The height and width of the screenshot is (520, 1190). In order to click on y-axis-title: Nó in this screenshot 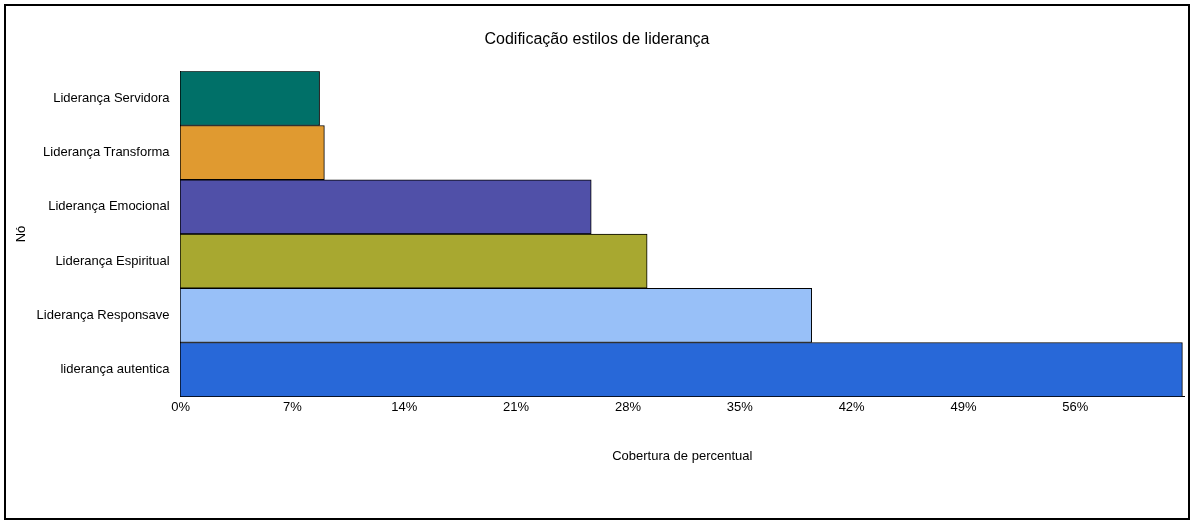, I will do `click(21, 234)`.